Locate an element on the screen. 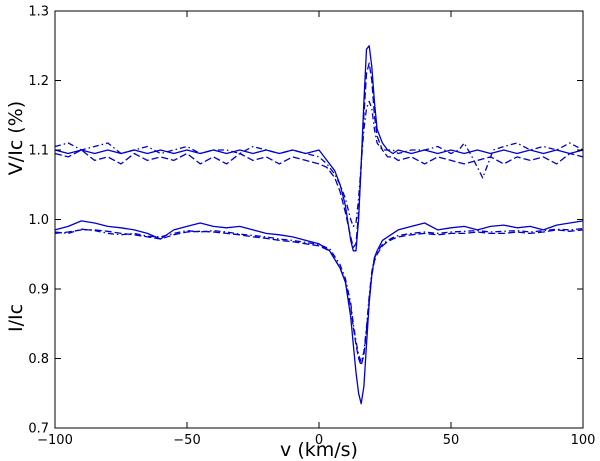  y-tick-label: 1.3 is located at coordinates (38, 12).